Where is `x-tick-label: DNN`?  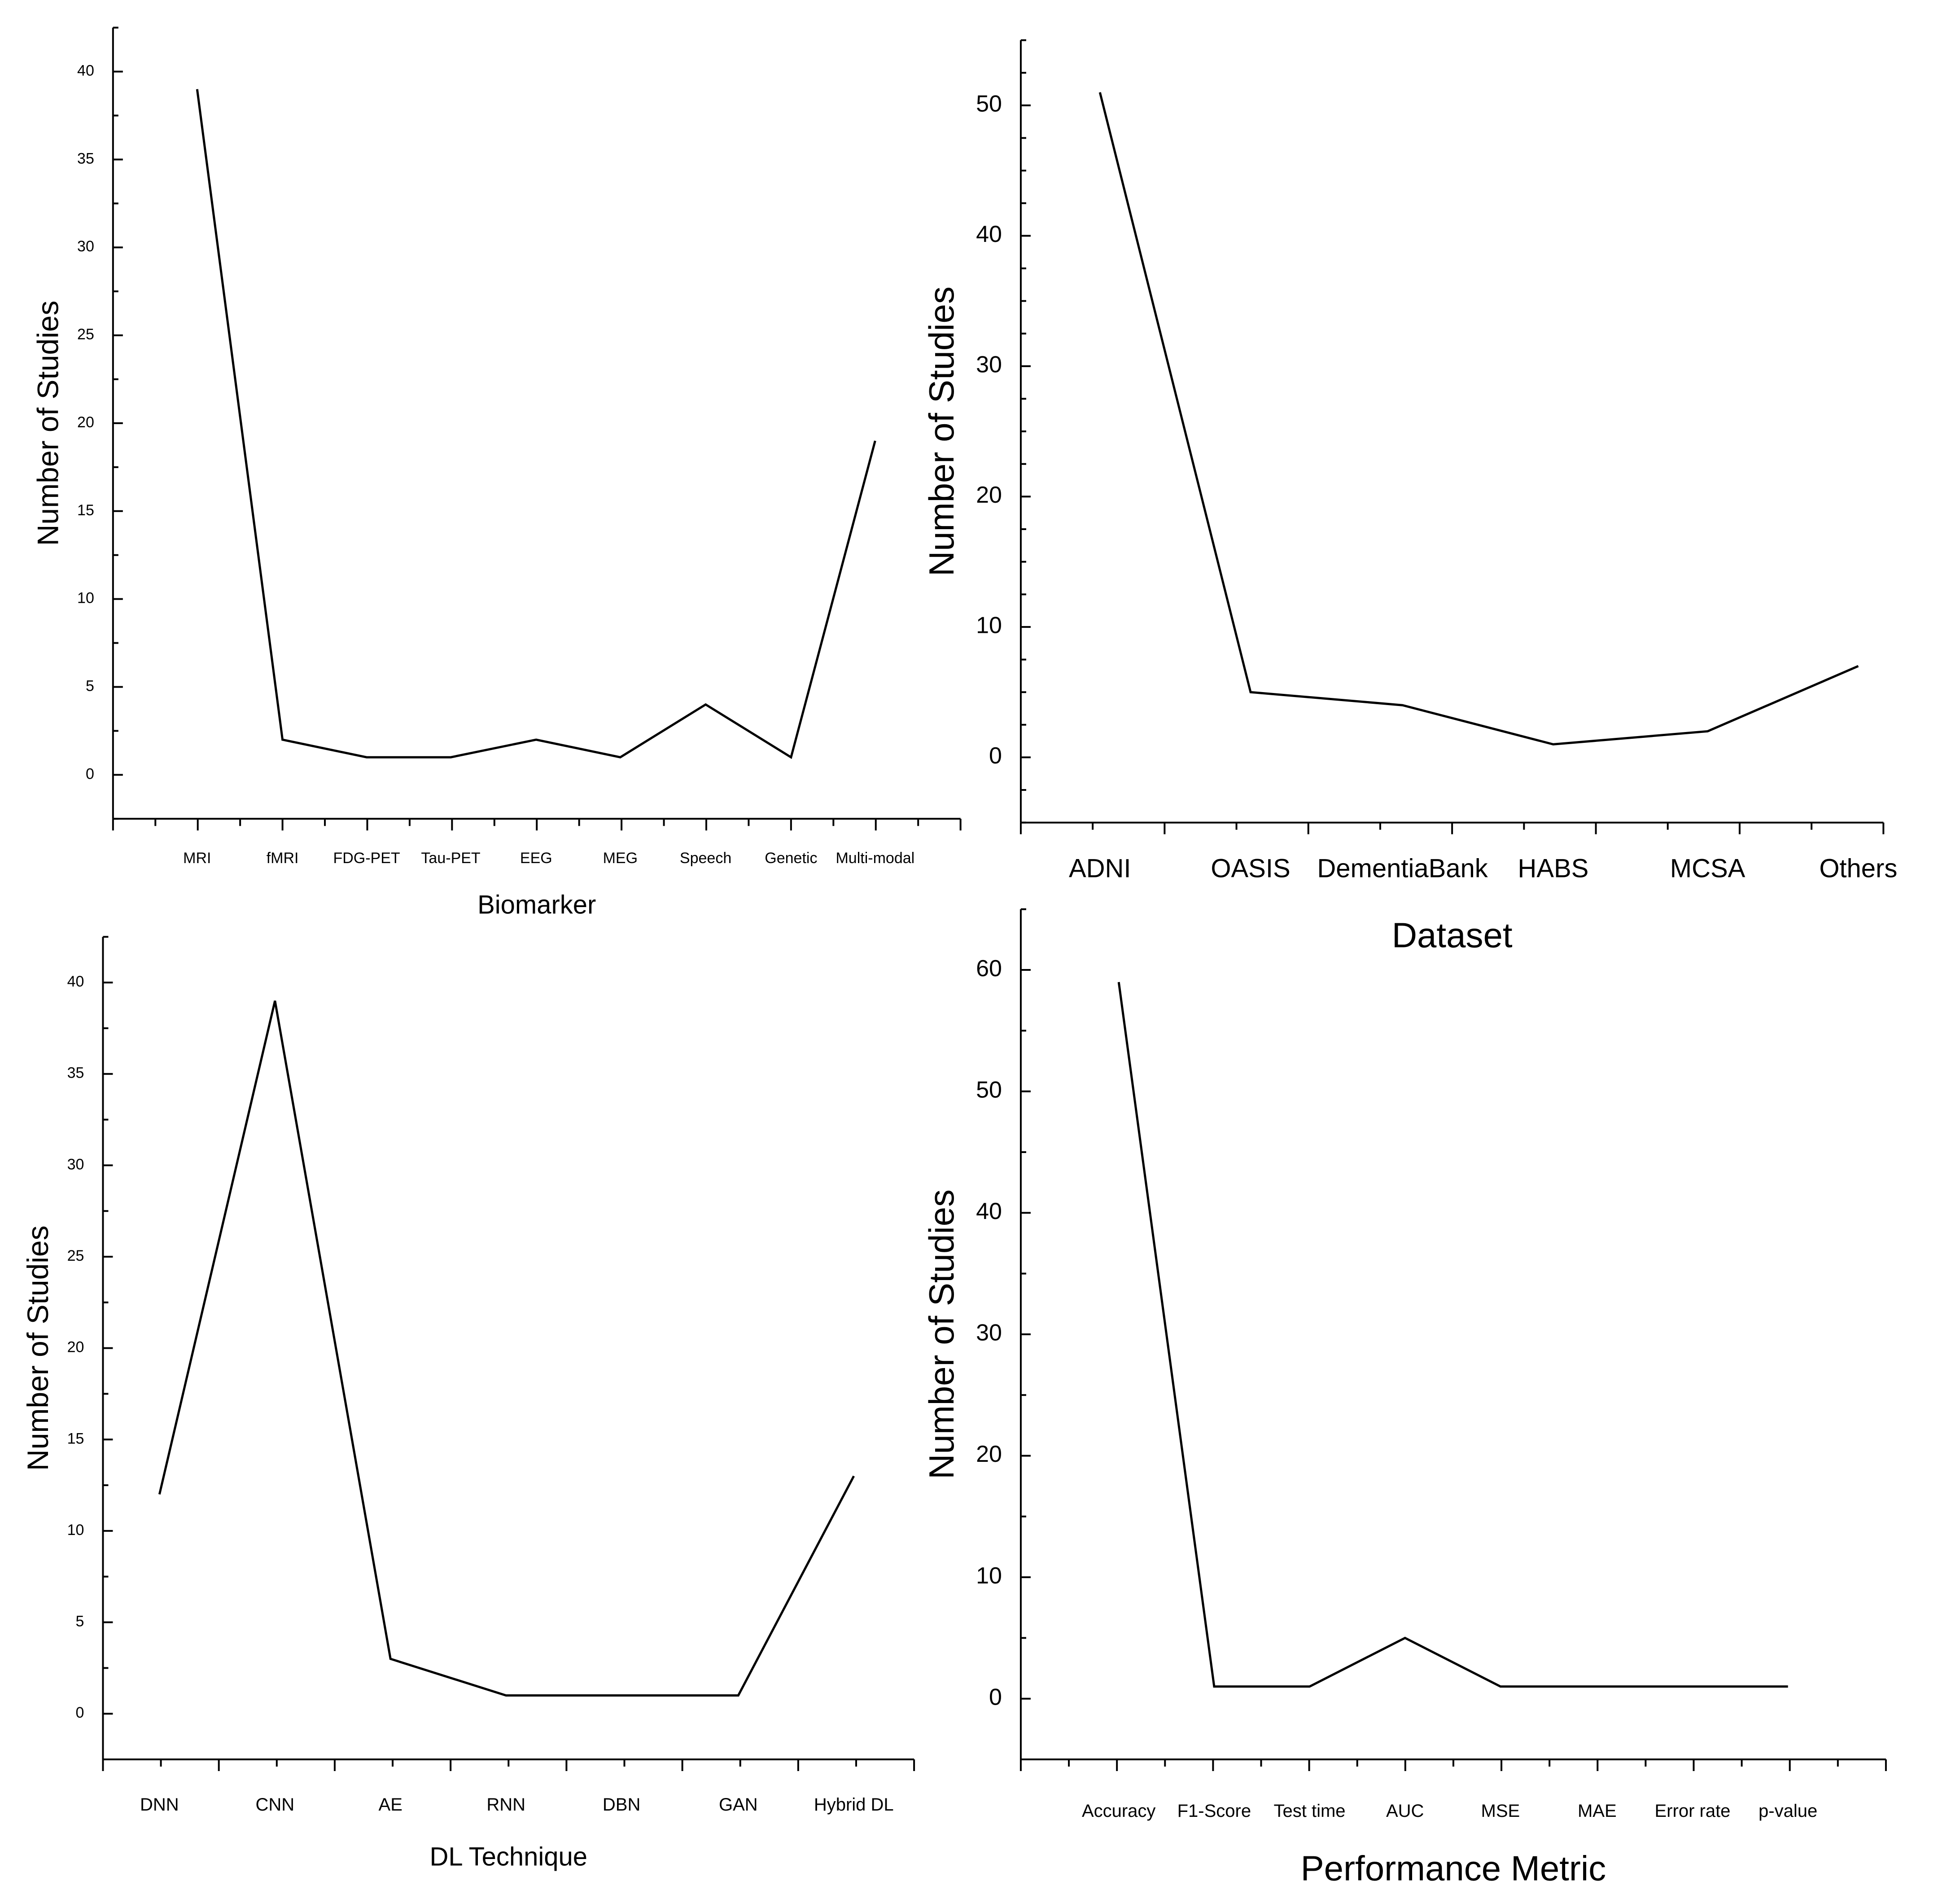
x-tick-label: DNN is located at coordinates (159, 1805).